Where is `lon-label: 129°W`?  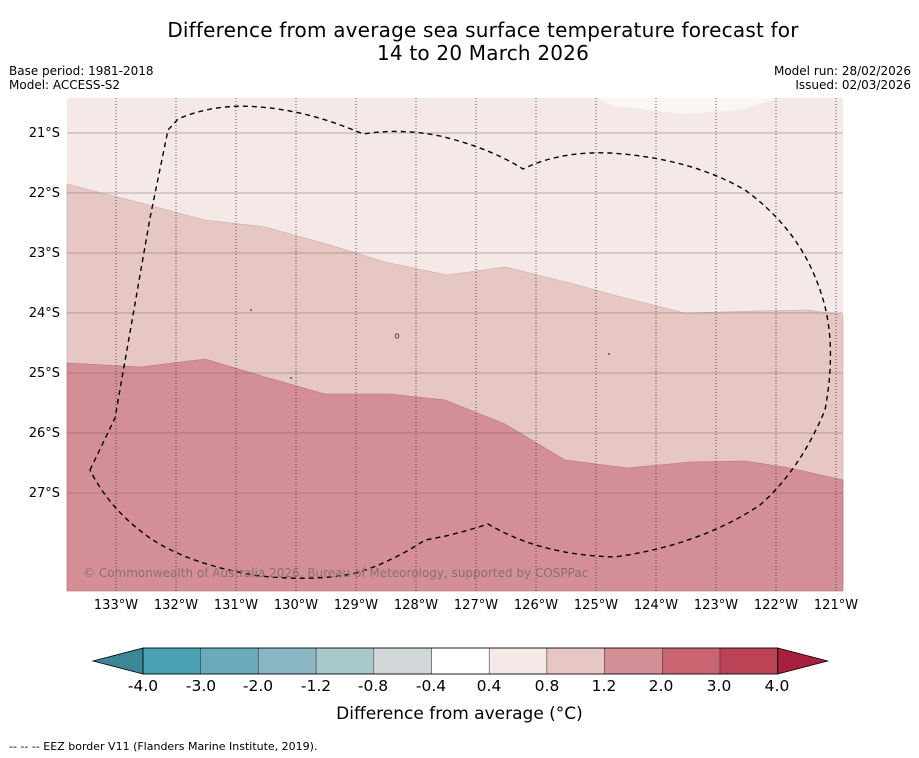
lon-label: 129°W is located at coordinates (356, 605).